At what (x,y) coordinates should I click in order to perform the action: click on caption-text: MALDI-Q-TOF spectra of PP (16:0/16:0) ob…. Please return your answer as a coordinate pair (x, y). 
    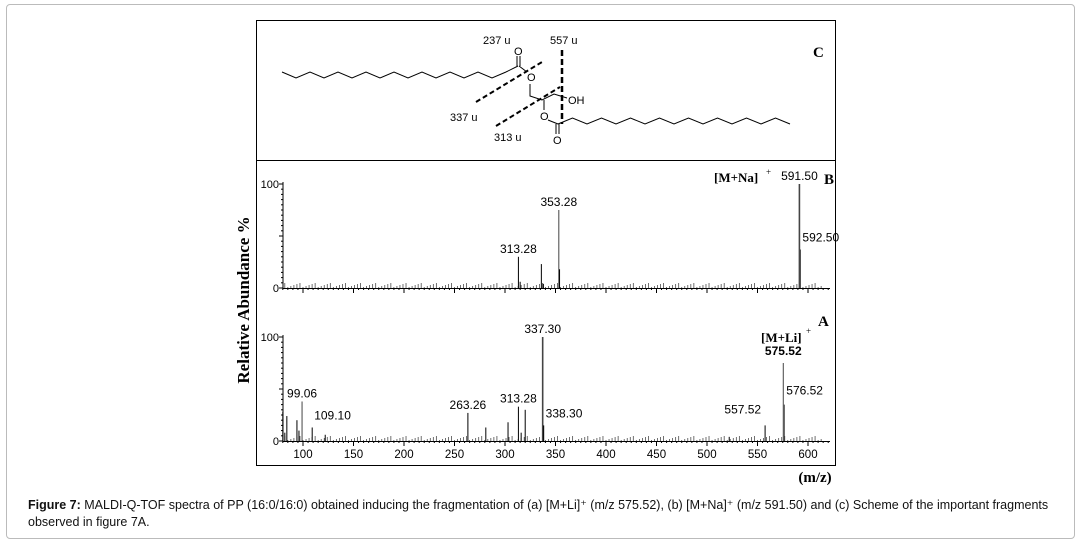
    Looking at the image, I should click on (538, 513).